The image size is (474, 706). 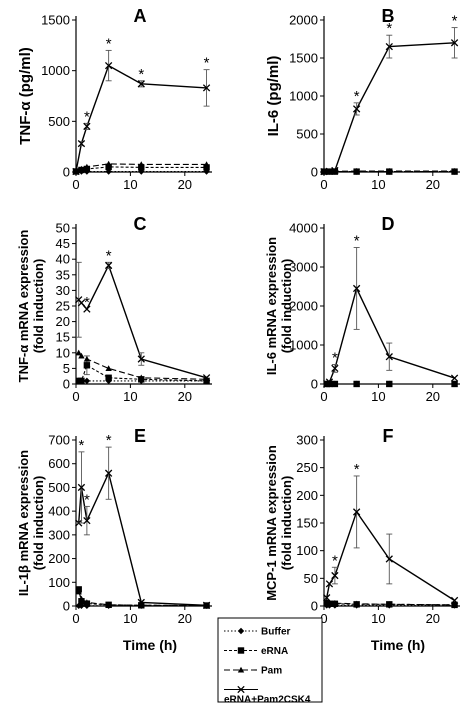 What do you see at coordinates (38, 523) in the screenshot?
I see `panel-e-y-axis-label: (fold induction)` at bounding box center [38, 523].